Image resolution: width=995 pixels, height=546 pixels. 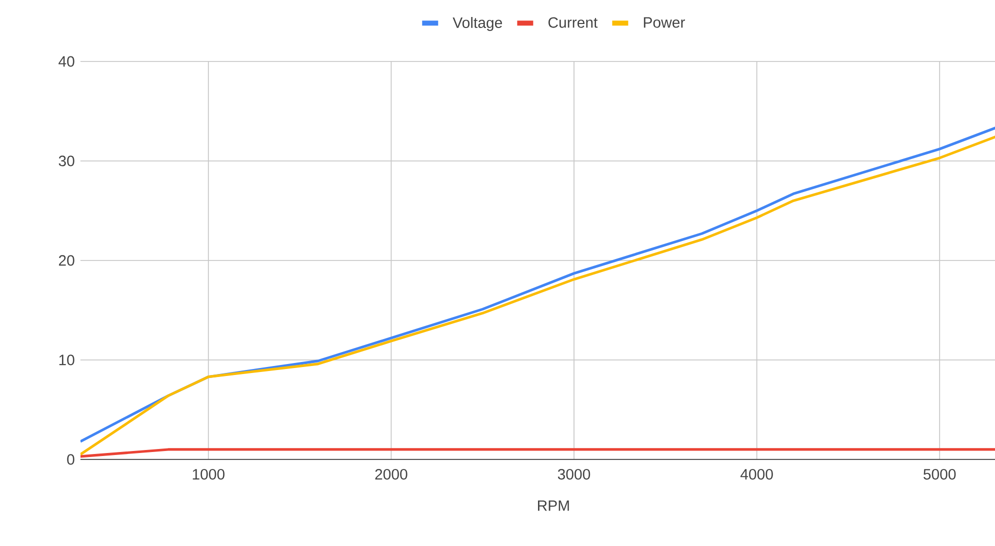 I want to click on y-tick-label: 10, so click(x=66, y=360).